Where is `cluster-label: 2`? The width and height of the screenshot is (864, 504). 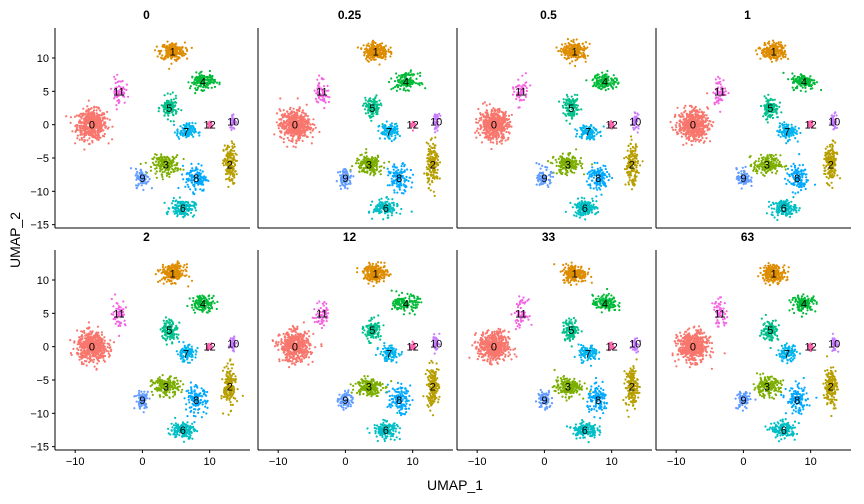 cluster-label: 2 is located at coordinates (230, 166).